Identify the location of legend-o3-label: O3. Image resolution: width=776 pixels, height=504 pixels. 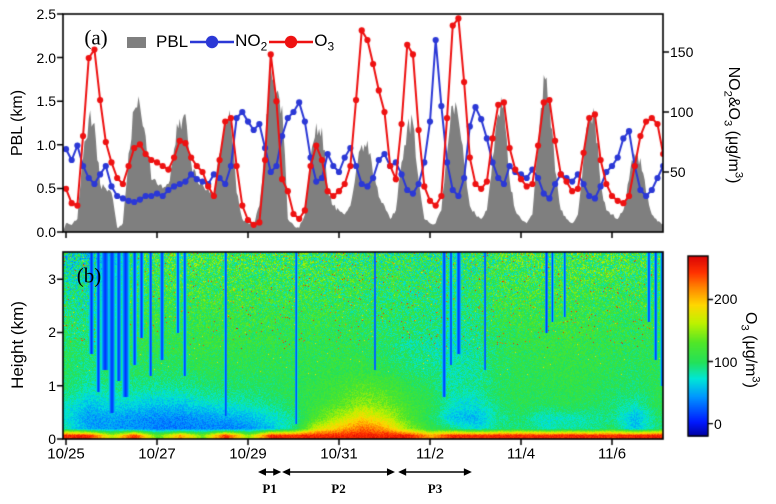
(324, 42).